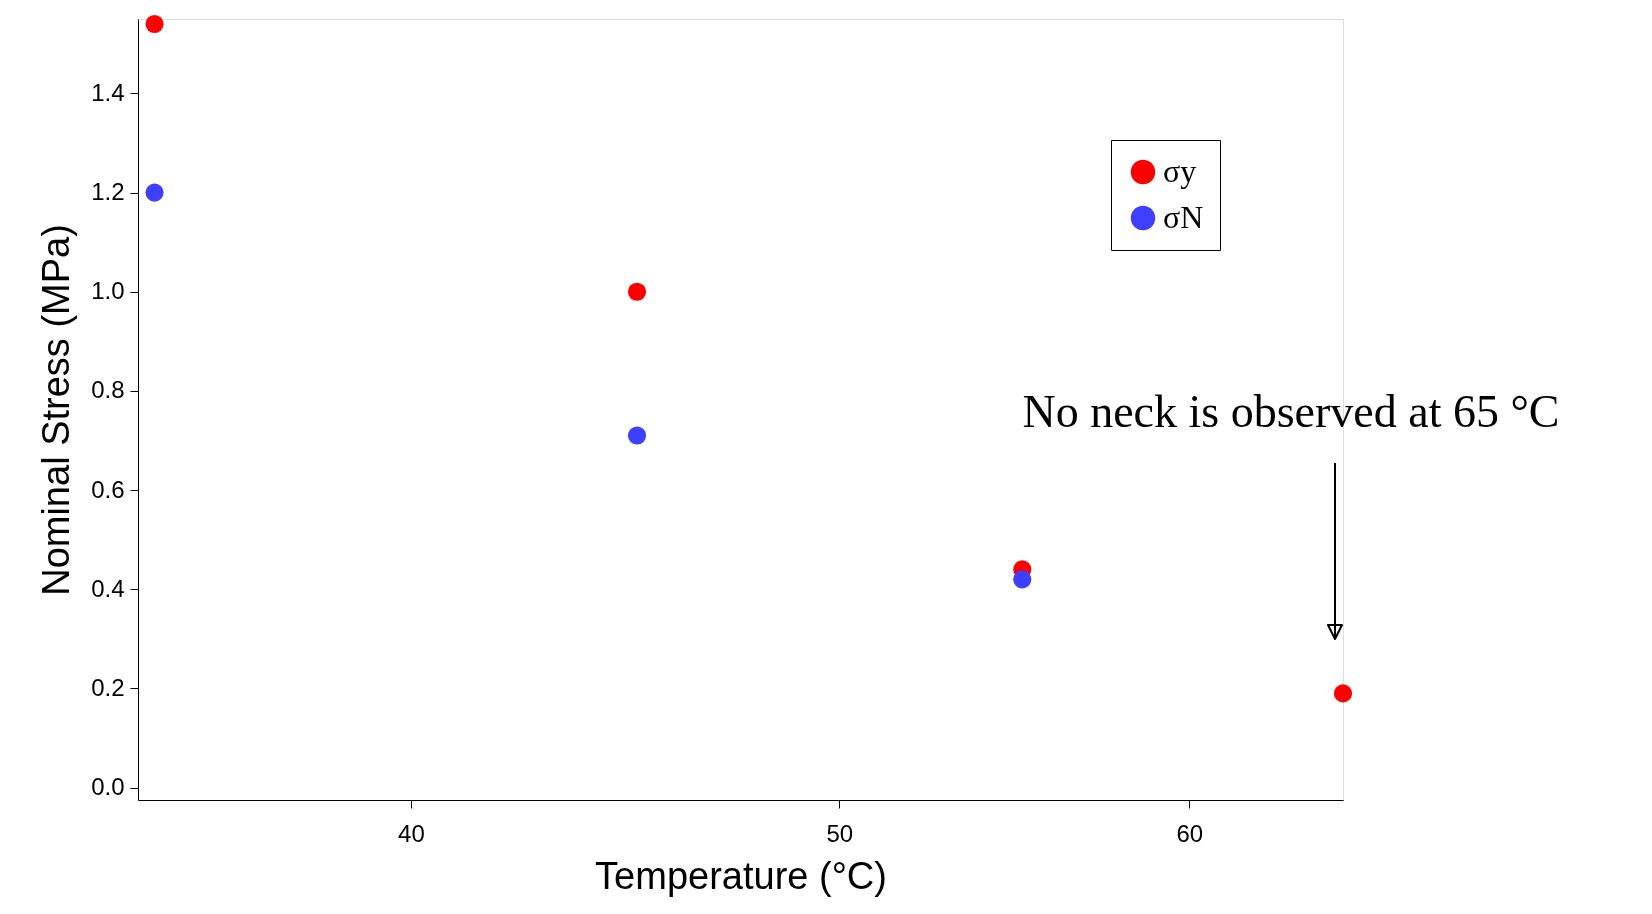 The image size is (1652, 914). What do you see at coordinates (1190, 833) in the screenshot?
I see `x-tick-label: 60` at bounding box center [1190, 833].